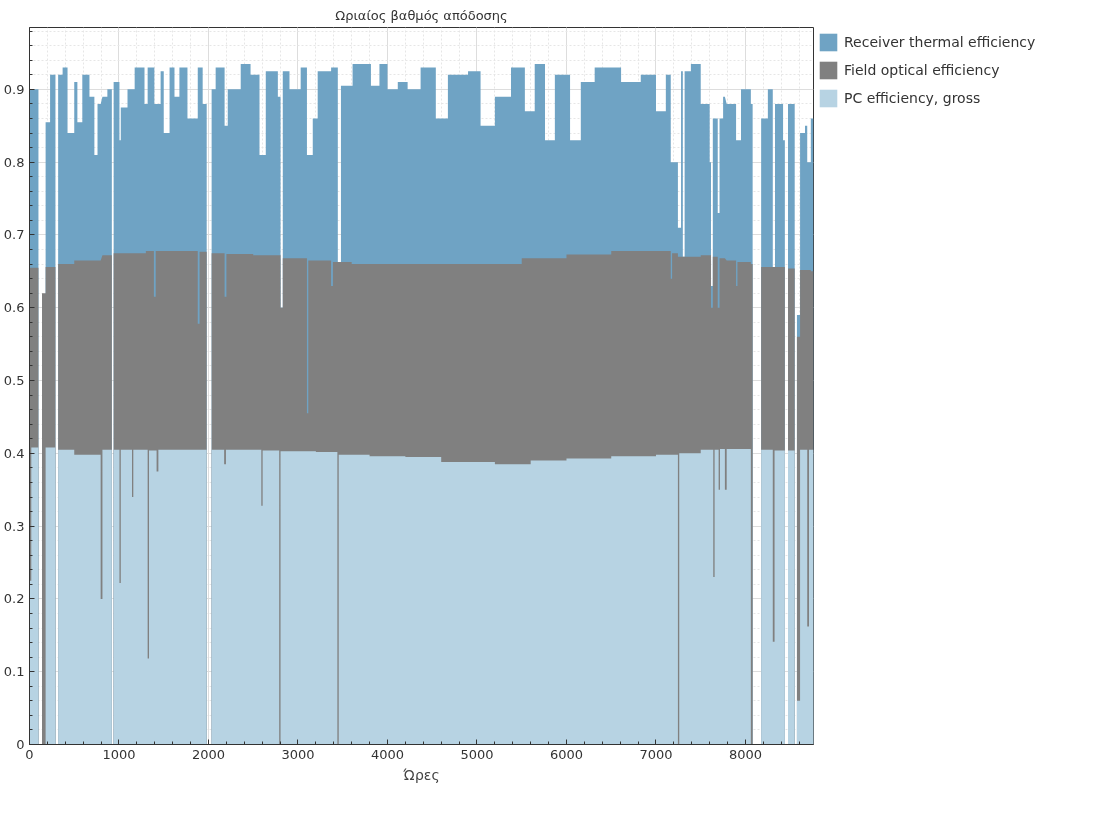  What do you see at coordinates (14, 381) in the screenshot?
I see `y-tick-label: 0.5` at bounding box center [14, 381].